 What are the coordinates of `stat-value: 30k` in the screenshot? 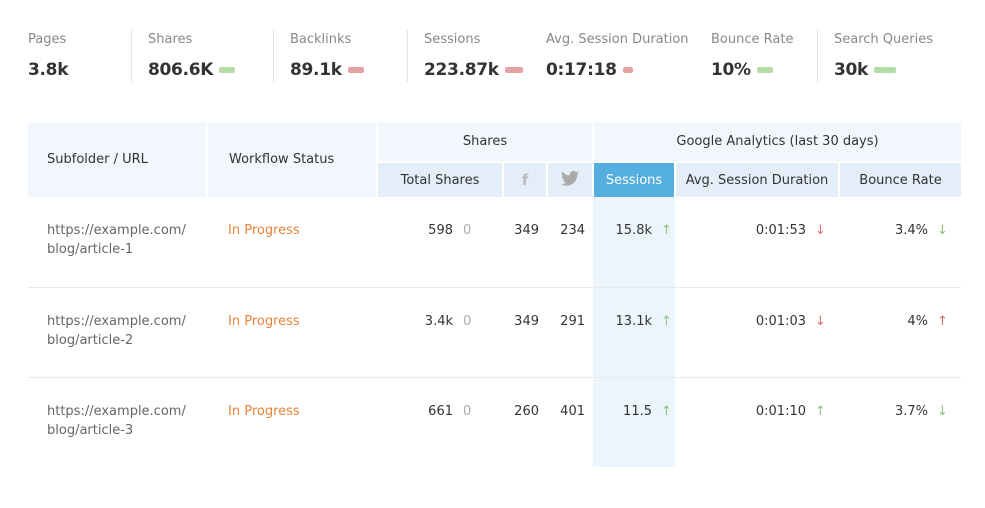 It's located at (865, 70).